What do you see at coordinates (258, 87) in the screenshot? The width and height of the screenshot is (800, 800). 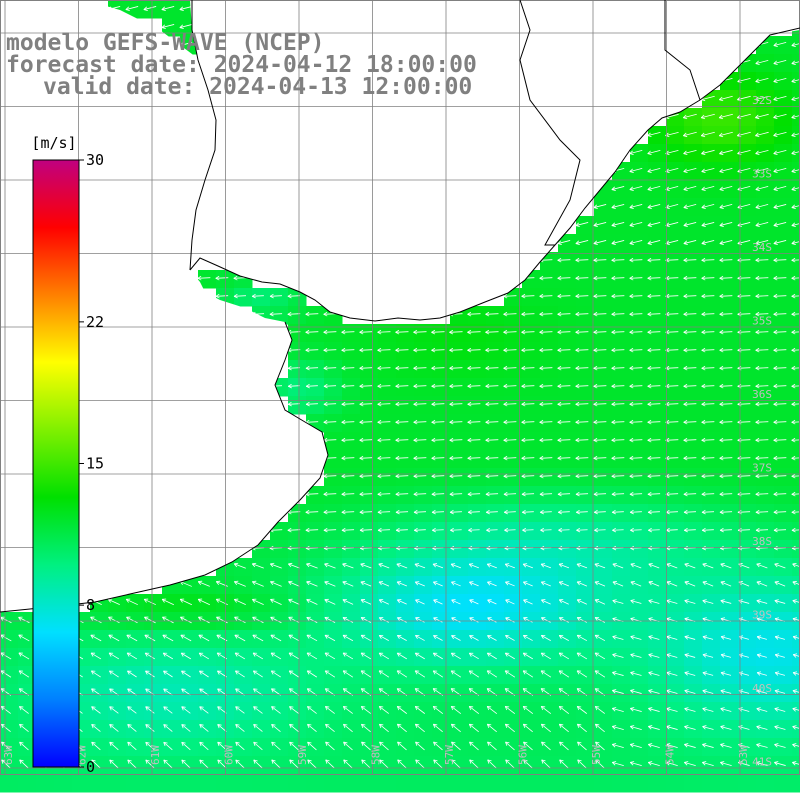 I see `title-valid-date: valid date: 2024-04-13 12:00:00` at bounding box center [258, 87].